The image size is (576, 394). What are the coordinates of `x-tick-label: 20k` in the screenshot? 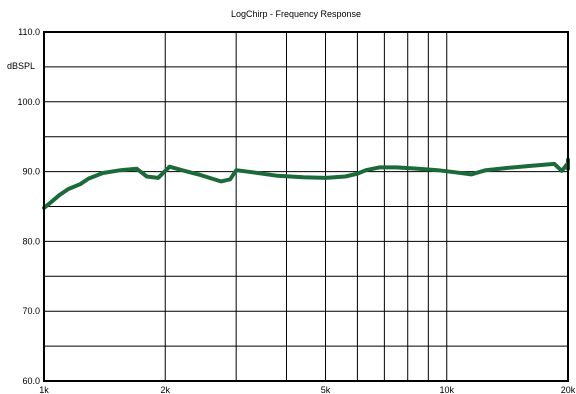 It's located at (568, 389).